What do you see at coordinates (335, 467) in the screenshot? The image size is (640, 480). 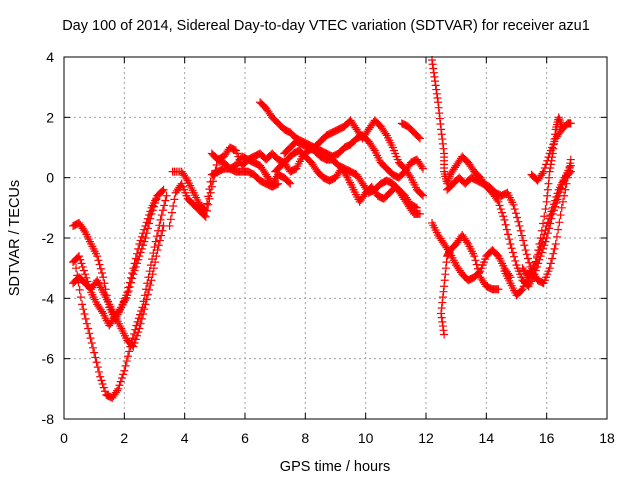 I see `x-axis-label: GPS time / hours` at bounding box center [335, 467].